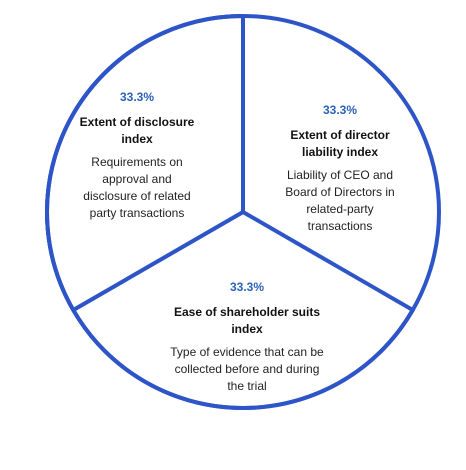  Describe the element at coordinates (136, 196) in the screenshot. I see `slice-description-label: disclosure of related` at that location.